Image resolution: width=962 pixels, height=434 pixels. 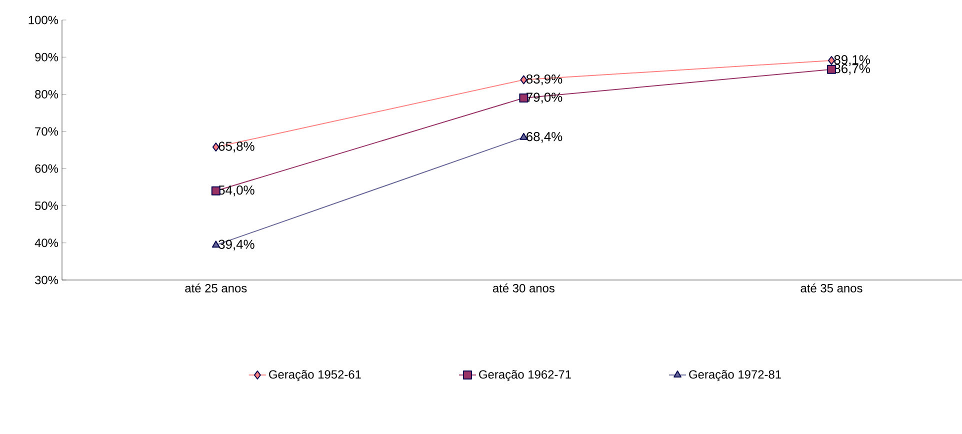 I want to click on data-label: 68,4%, so click(x=544, y=137).